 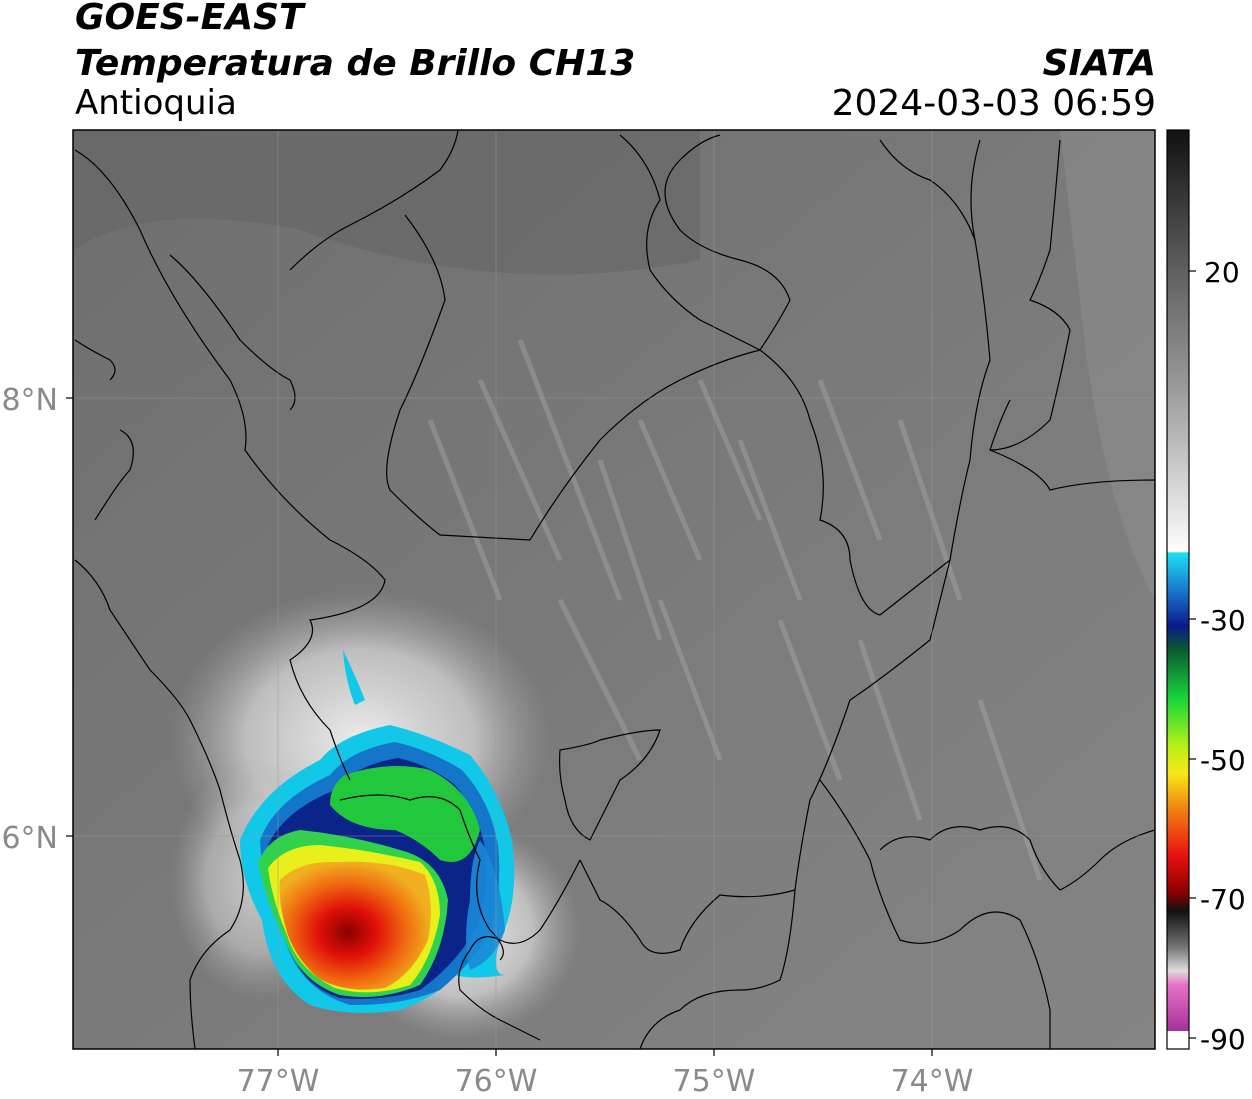 I want to click on colorbar-tick-label: -30, so click(x=1223, y=620).